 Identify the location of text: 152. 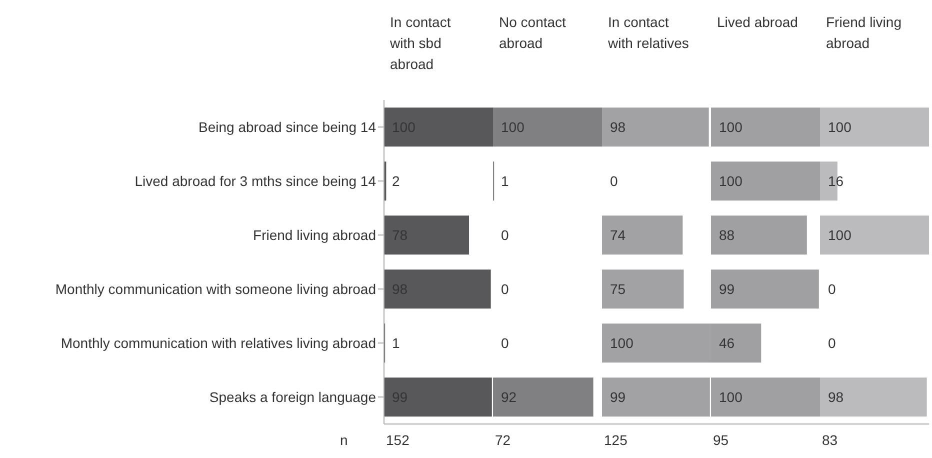
(398, 440).